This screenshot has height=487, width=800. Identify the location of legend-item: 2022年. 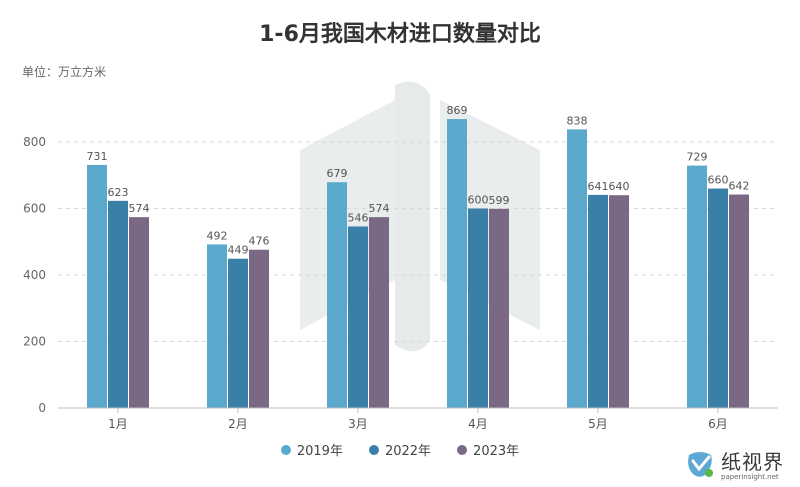
(400, 449).